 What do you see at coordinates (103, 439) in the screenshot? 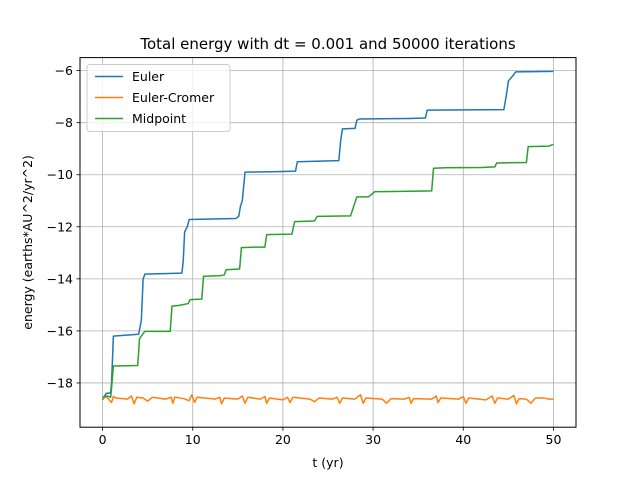
I see `x-tick-label: 0` at bounding box center [103, 439].